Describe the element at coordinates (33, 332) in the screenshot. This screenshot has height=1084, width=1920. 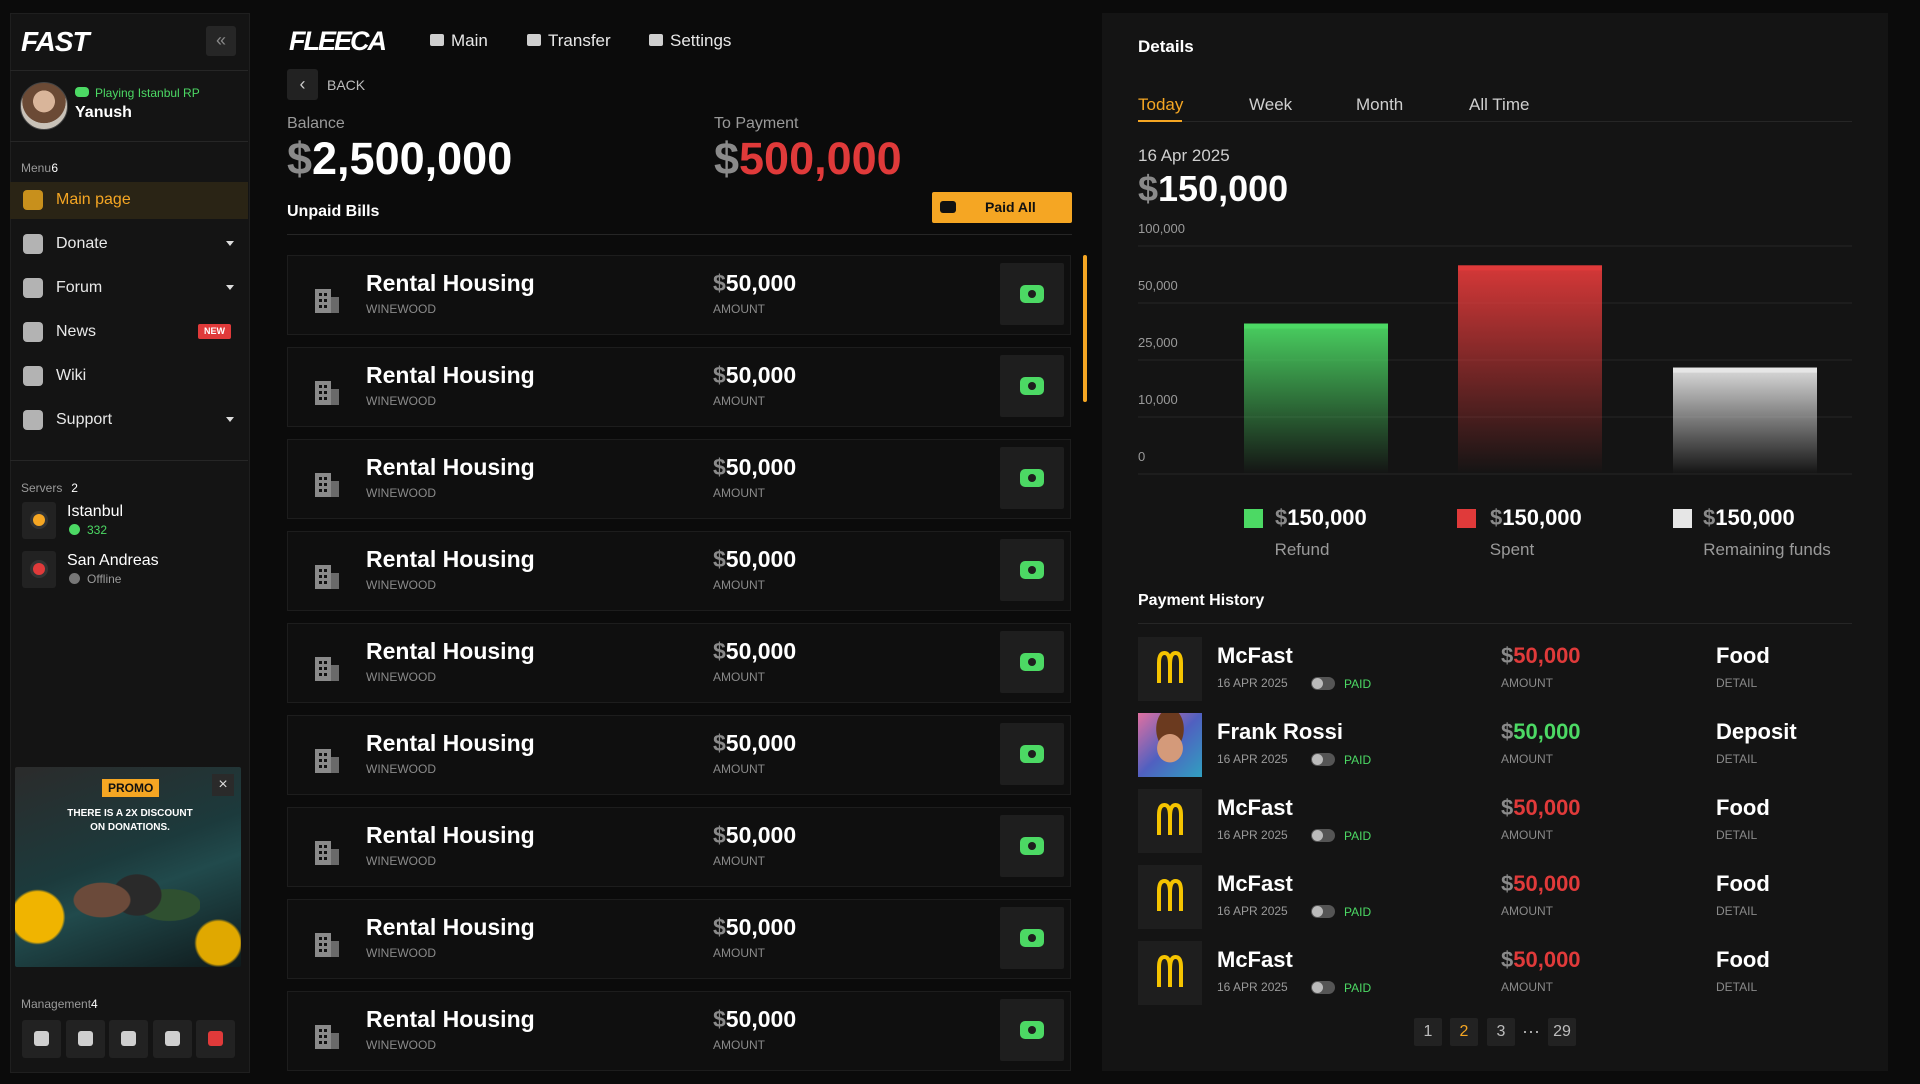
I see `menu-icon` at that location.